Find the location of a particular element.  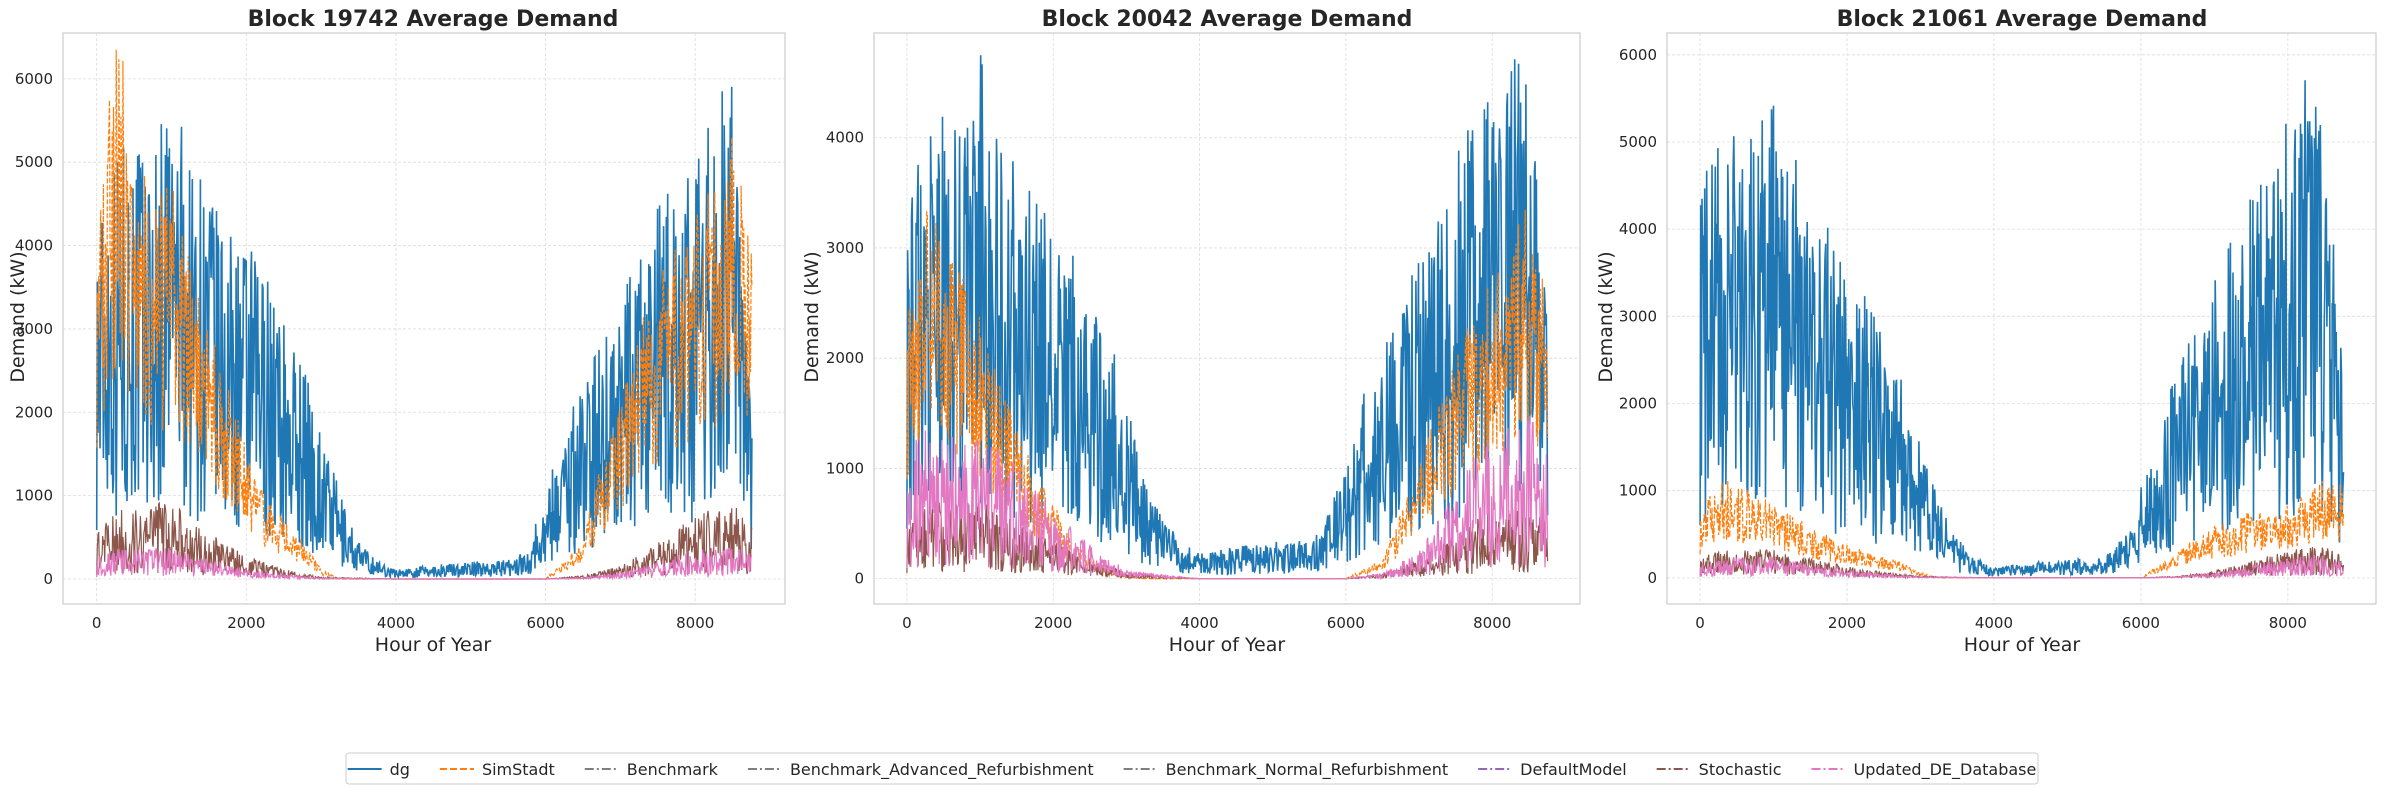

legend-label: dg is located at coordinates (400, 769).